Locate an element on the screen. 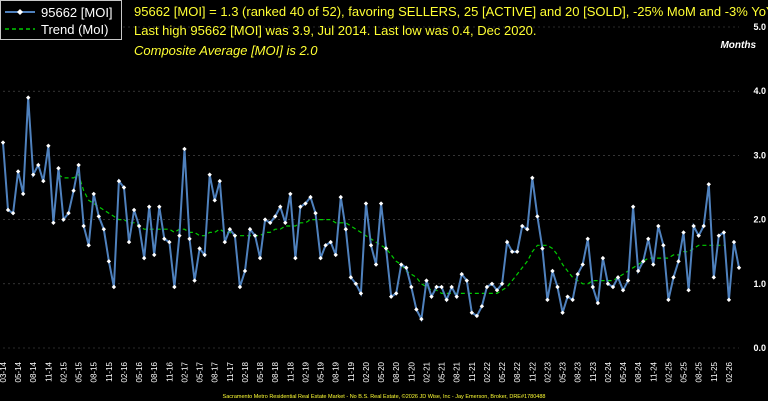 Image resolution: width=768 pixels, height=401 pixels. y-tick-label-4: 4.0 is located at coordinates (759, 91).